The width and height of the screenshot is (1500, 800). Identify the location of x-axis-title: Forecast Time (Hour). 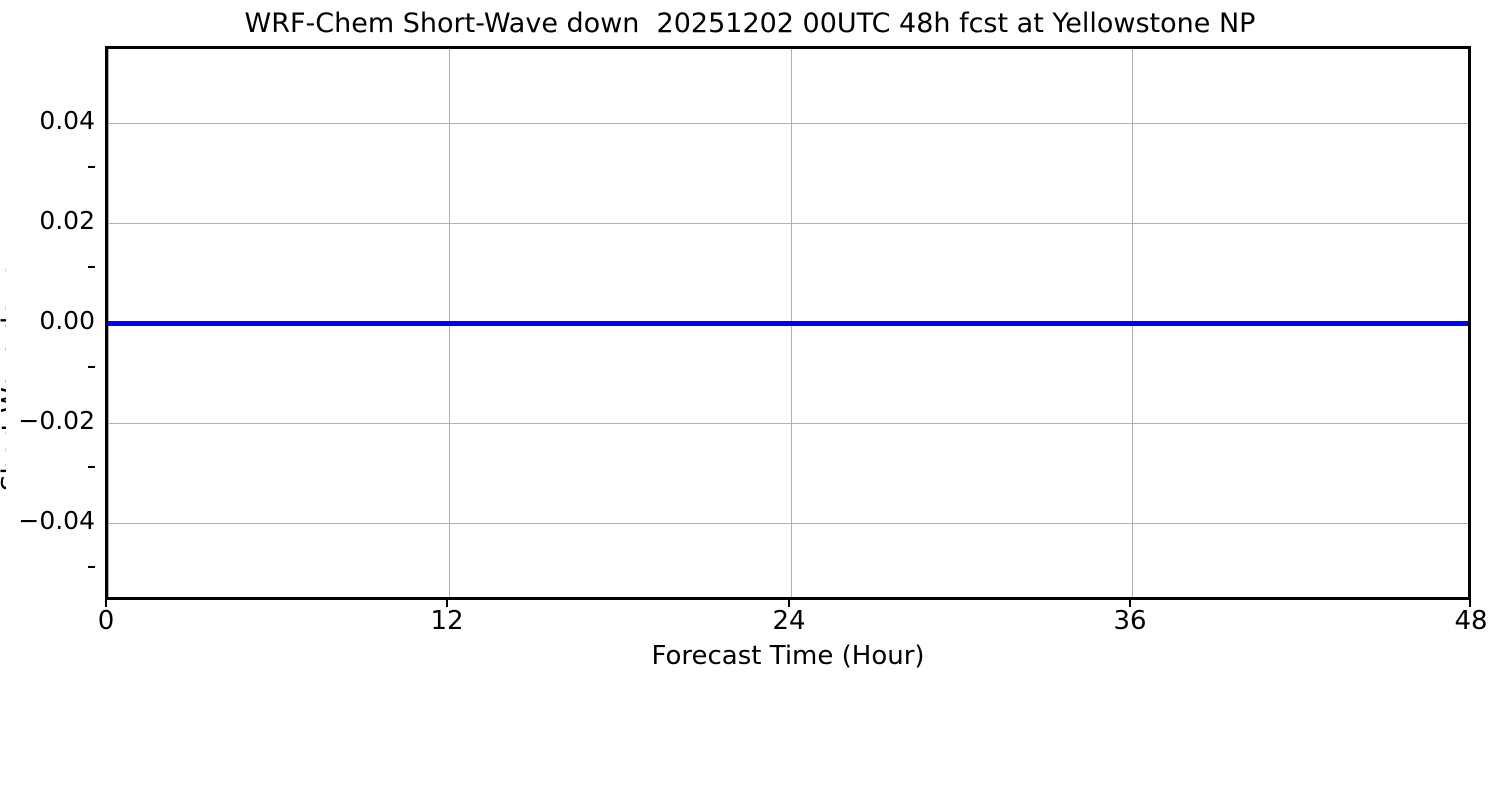
(788, 656).